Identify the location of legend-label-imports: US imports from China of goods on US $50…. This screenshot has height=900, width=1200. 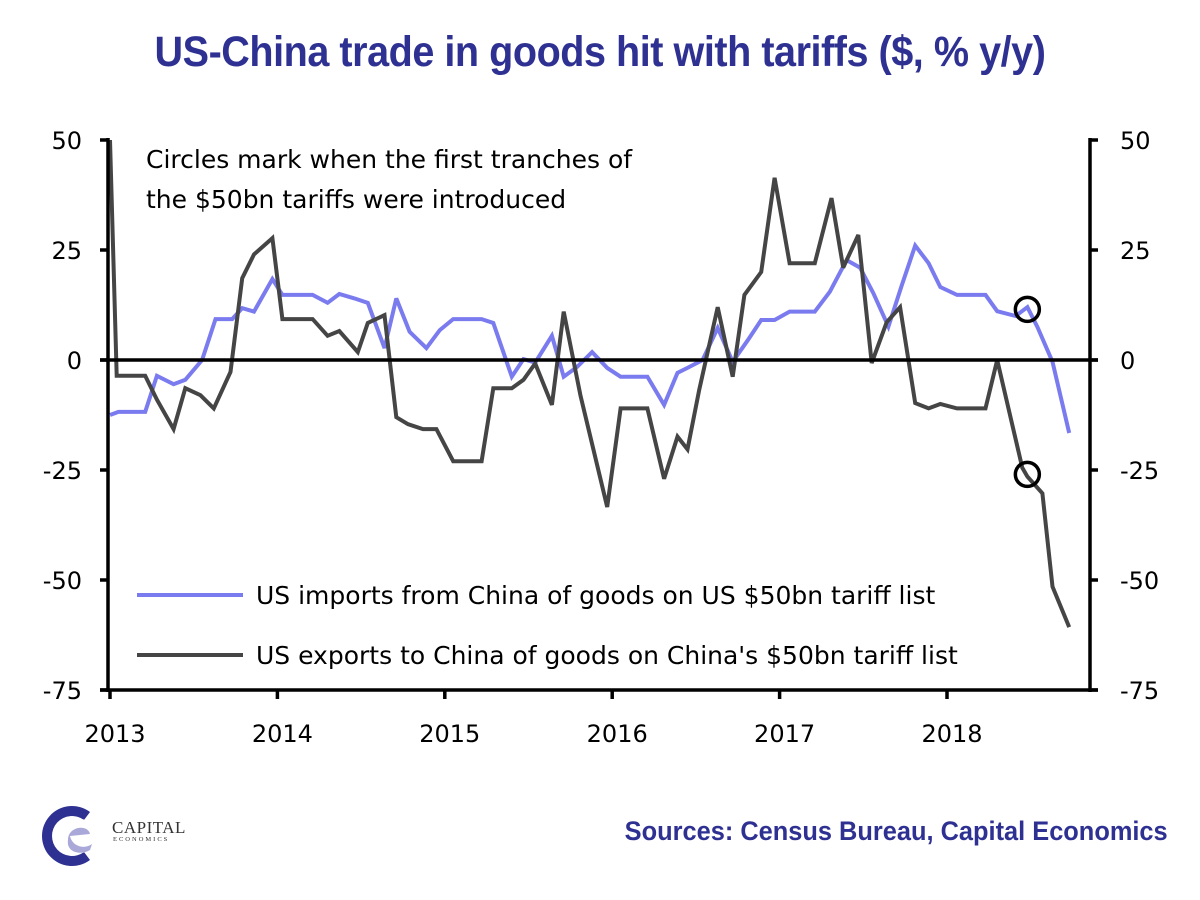
(595, 595).